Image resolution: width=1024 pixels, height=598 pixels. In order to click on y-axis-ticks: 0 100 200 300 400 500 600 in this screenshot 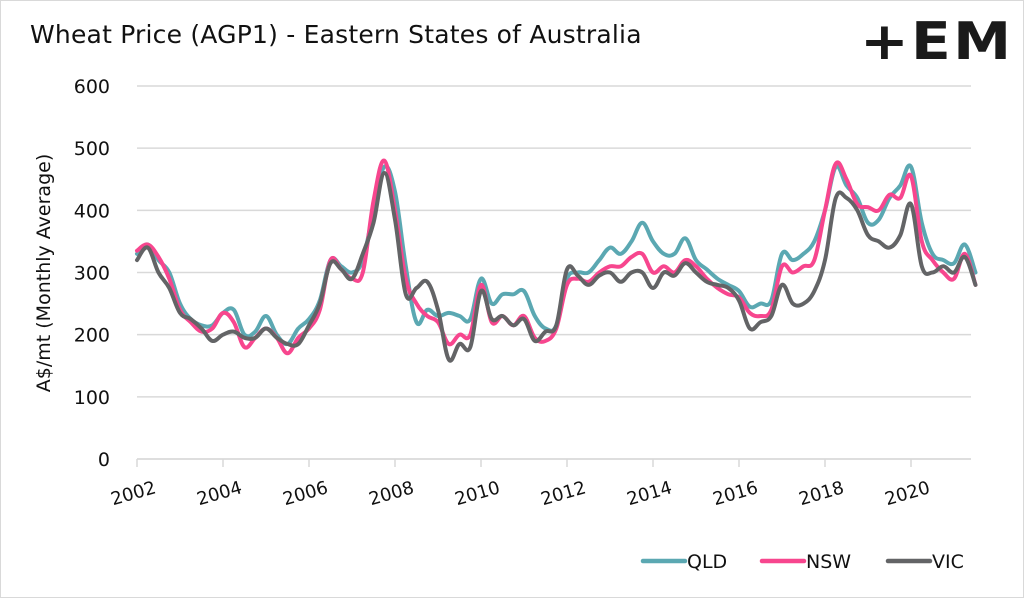, I will do `click(92, 273)`.